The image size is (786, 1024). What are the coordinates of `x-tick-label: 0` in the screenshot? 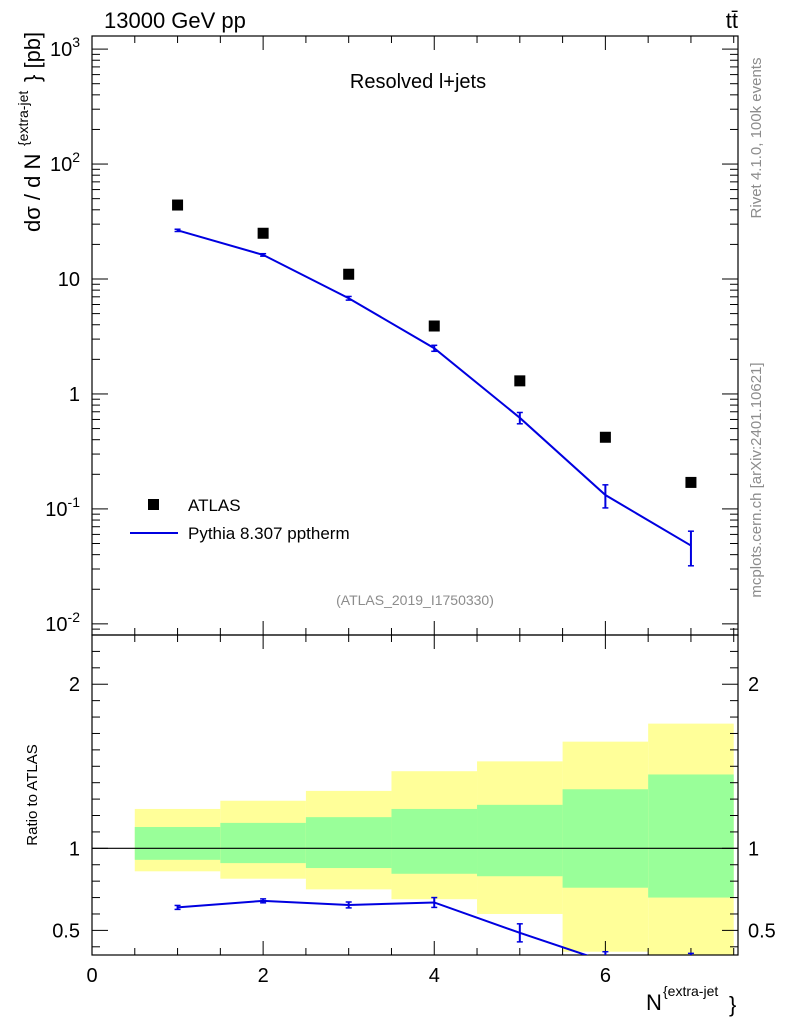 It's located at (91, 976).